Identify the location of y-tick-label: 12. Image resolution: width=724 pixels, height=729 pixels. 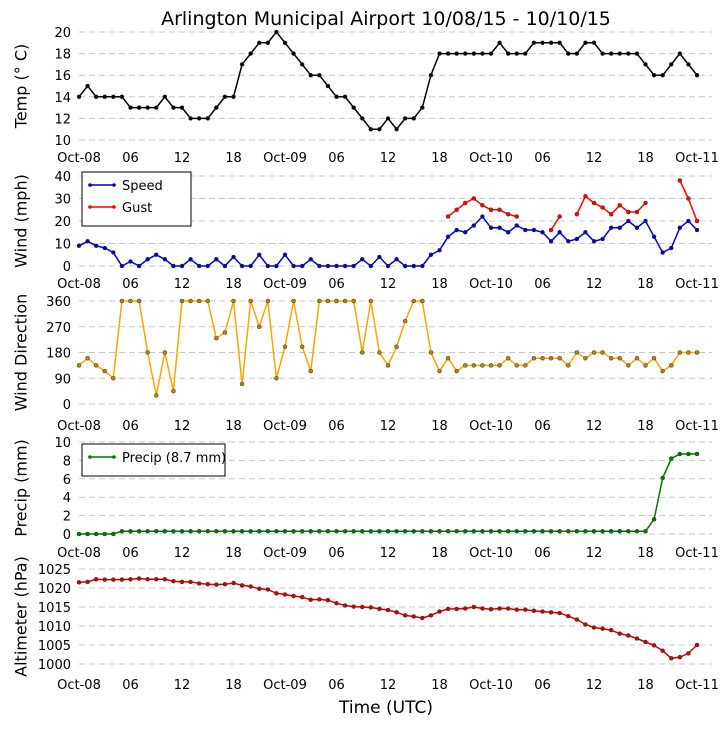
(62, 119).